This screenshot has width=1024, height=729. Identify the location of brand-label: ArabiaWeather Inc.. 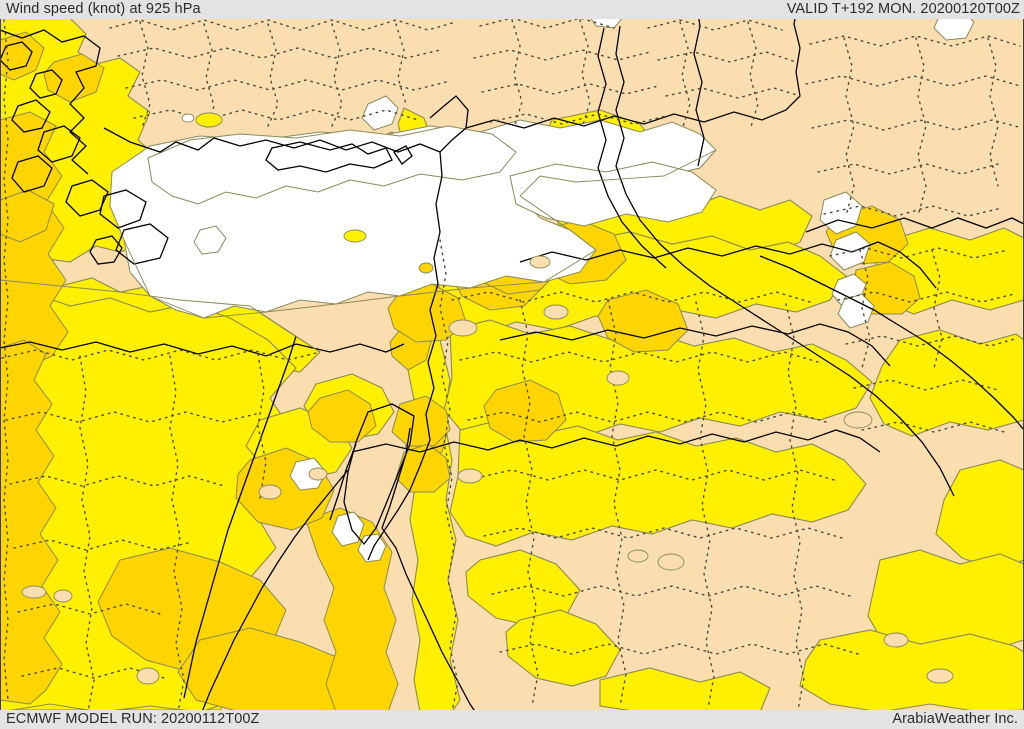
(955, 719).